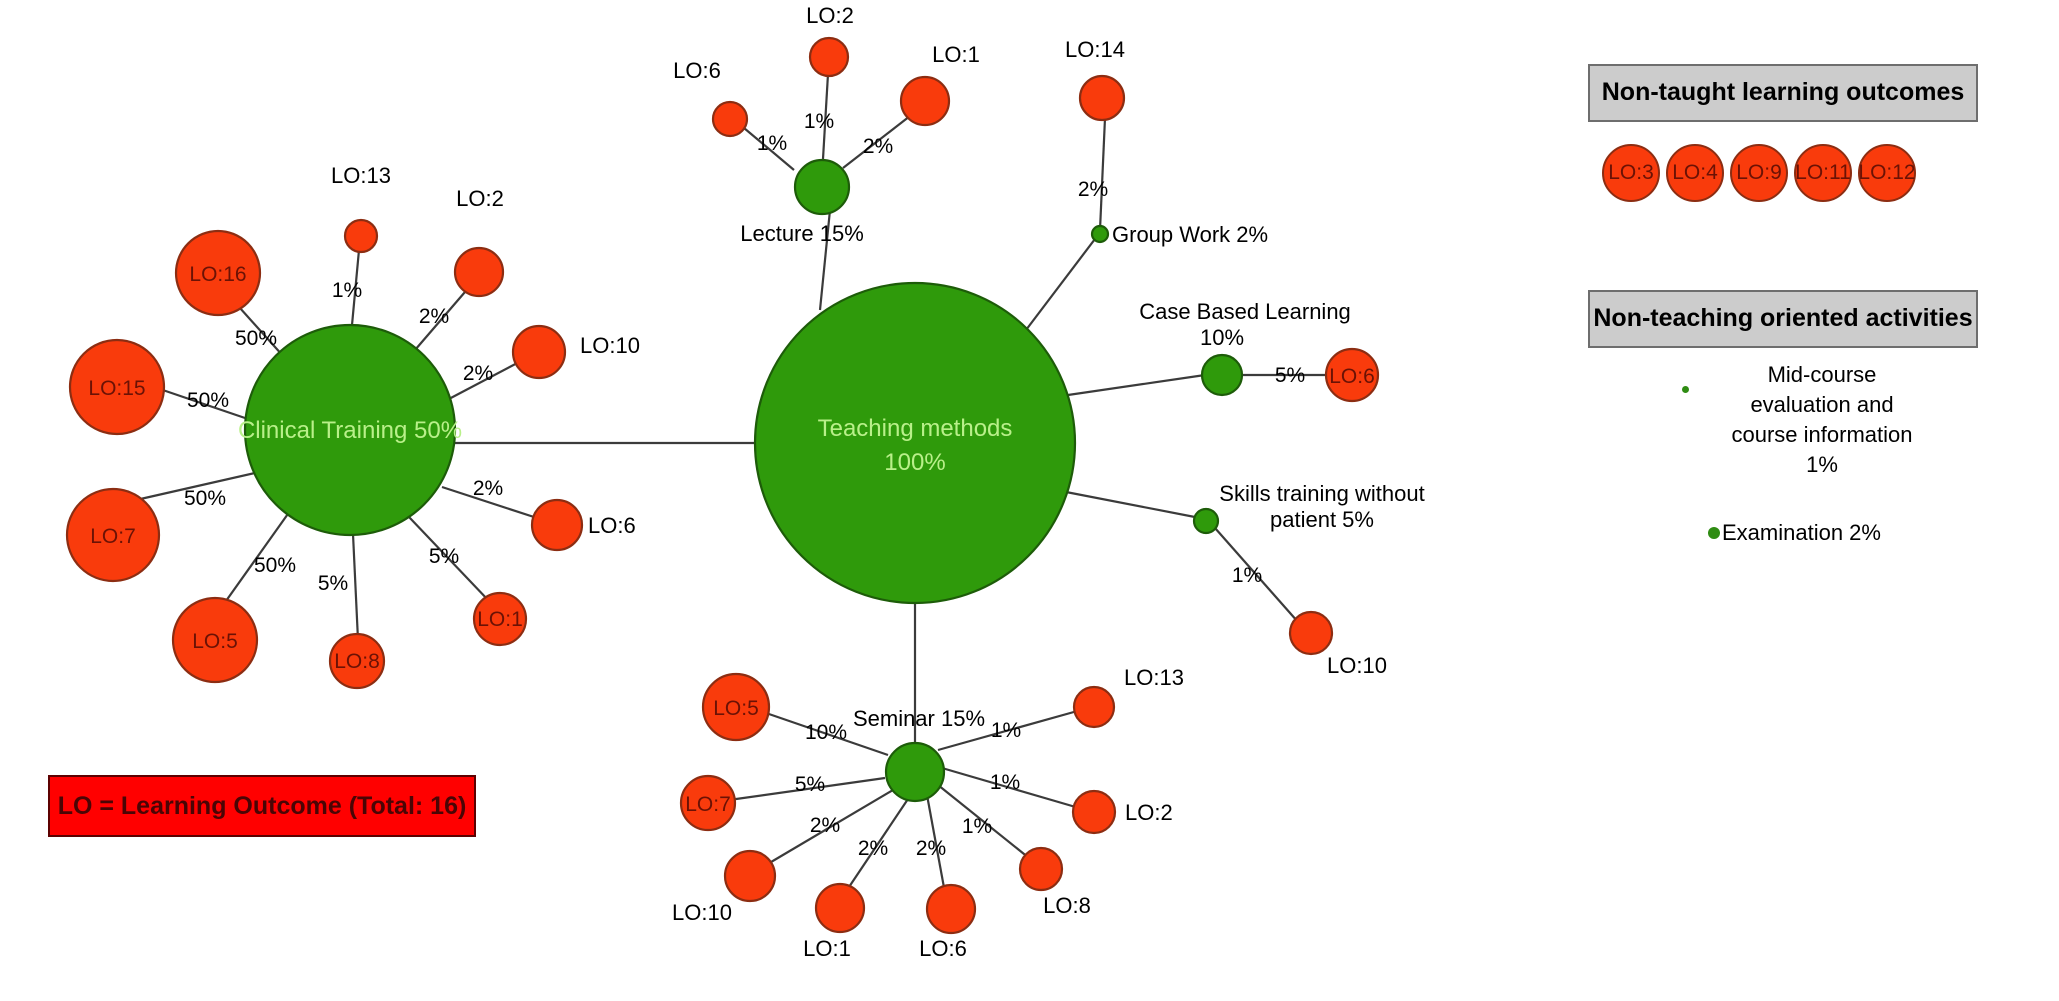  Describe the element at coordinates (730, 119) in the screenshot. I see `lecture-lo6-circle` at that location.